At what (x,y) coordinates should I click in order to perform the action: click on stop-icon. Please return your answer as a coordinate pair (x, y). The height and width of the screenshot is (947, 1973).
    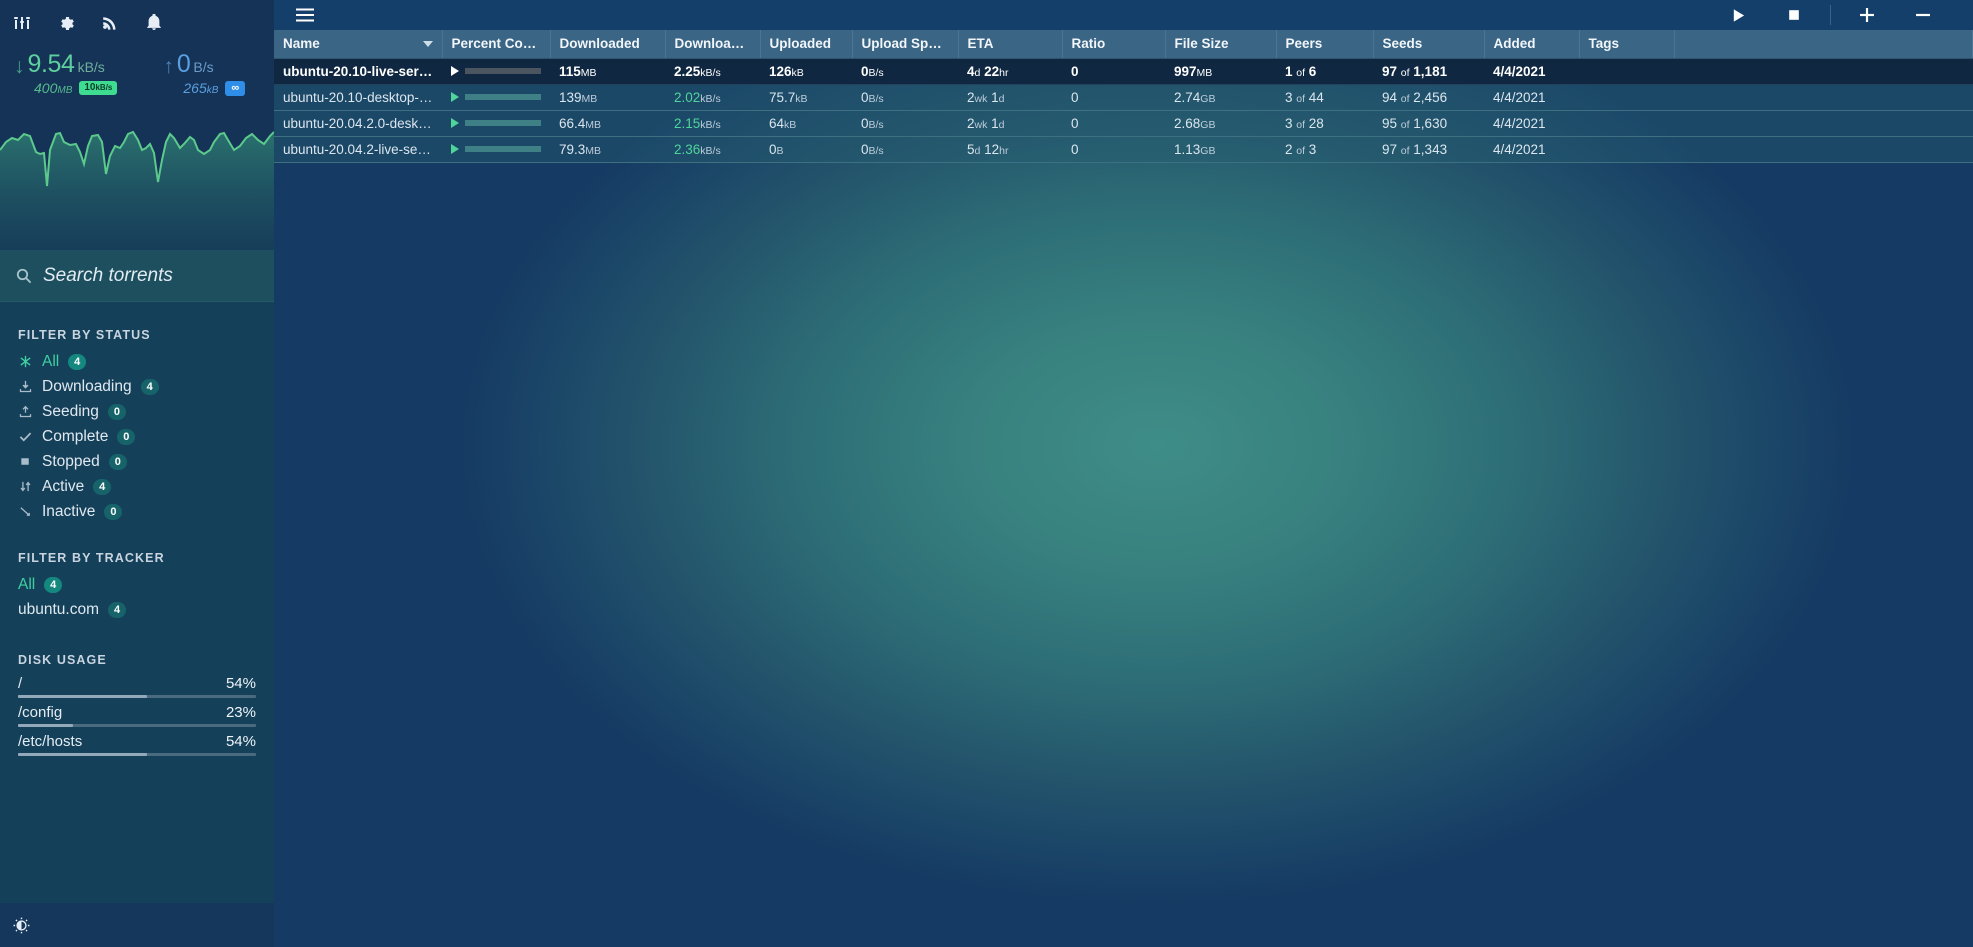
    Looking at the image, I should click on (1794, 15).